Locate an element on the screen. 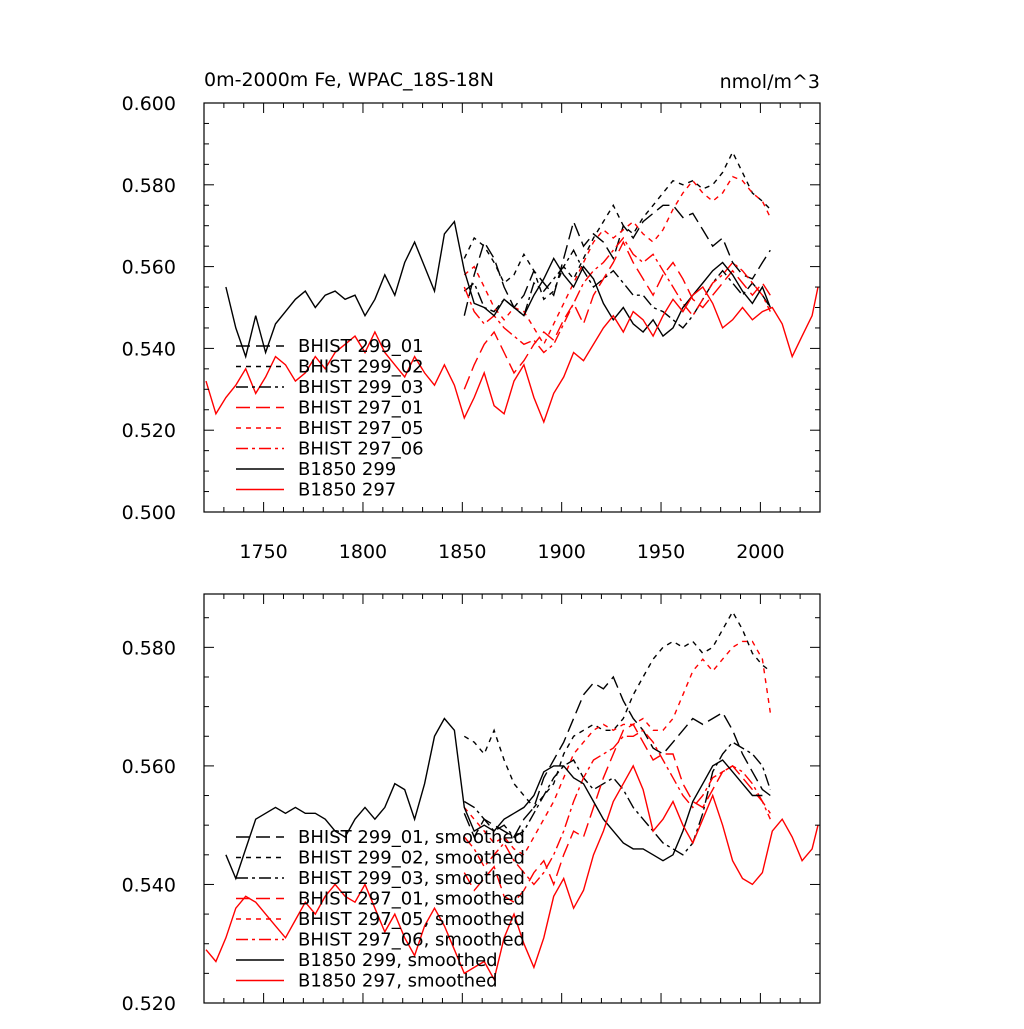 The width and height of the screenshot is (1024, 1029). legend-label: B1850 297 is located at coordinates (347, 490).